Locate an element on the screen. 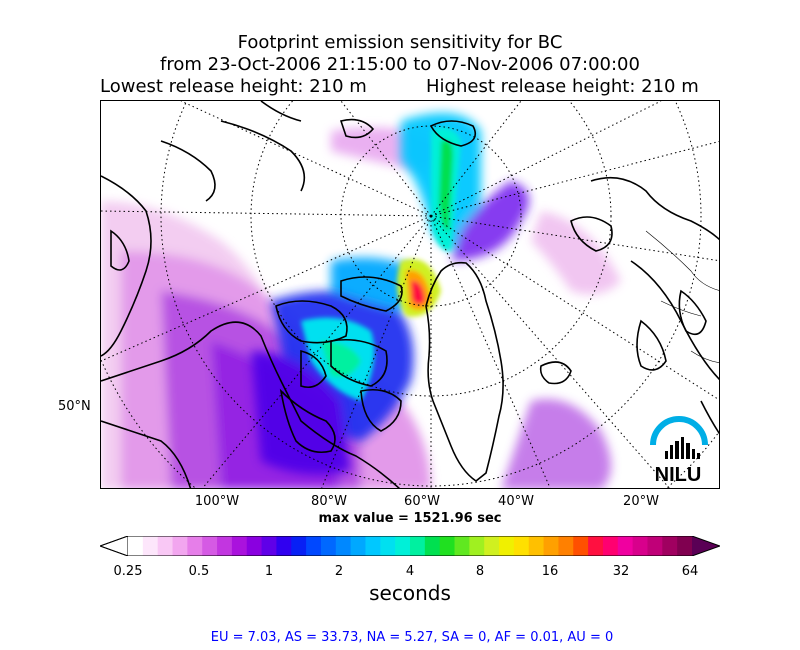 Image resolution: width=800 pixels, height=650 pixels. colorbar-start-arrow is located at coordinates (114, 546).